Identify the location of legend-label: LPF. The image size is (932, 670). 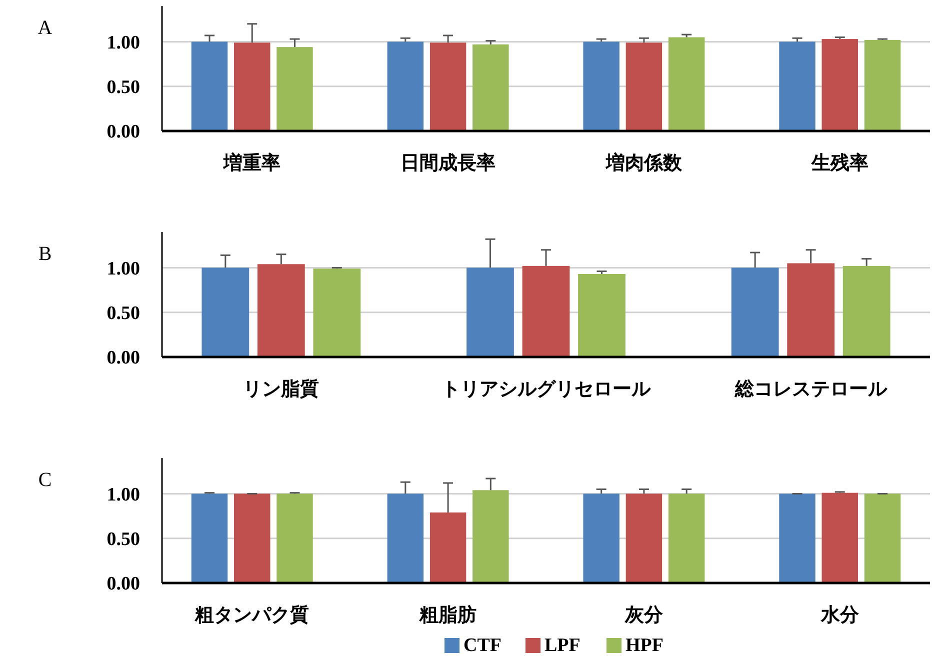
(562, 645).